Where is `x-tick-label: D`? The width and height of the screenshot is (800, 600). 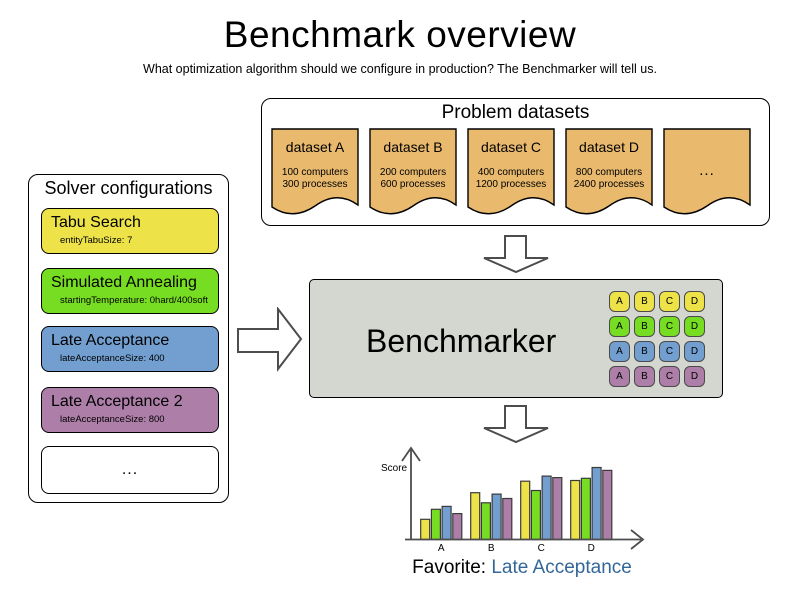
x-tick-label: D is located at coordinates (591, 548).